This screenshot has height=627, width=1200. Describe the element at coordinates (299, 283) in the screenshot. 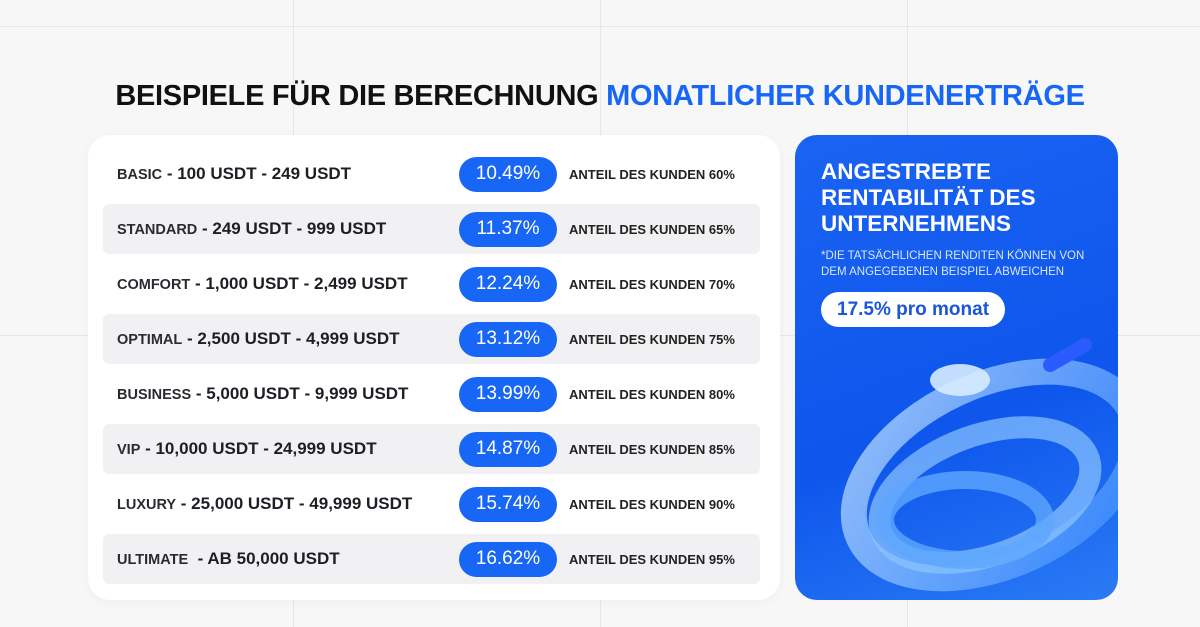

I see `plan-range: - 1,000 USDT - 2,499 USDT` at that location.